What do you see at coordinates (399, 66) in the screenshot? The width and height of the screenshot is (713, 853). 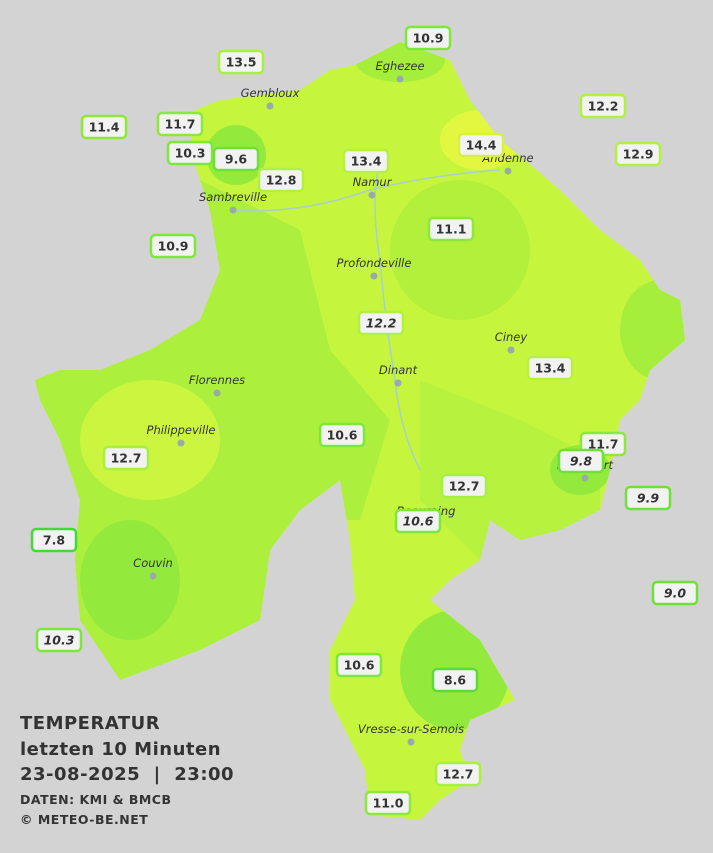 I see `city-name: Eghezee` at bounding box center [399, 66].